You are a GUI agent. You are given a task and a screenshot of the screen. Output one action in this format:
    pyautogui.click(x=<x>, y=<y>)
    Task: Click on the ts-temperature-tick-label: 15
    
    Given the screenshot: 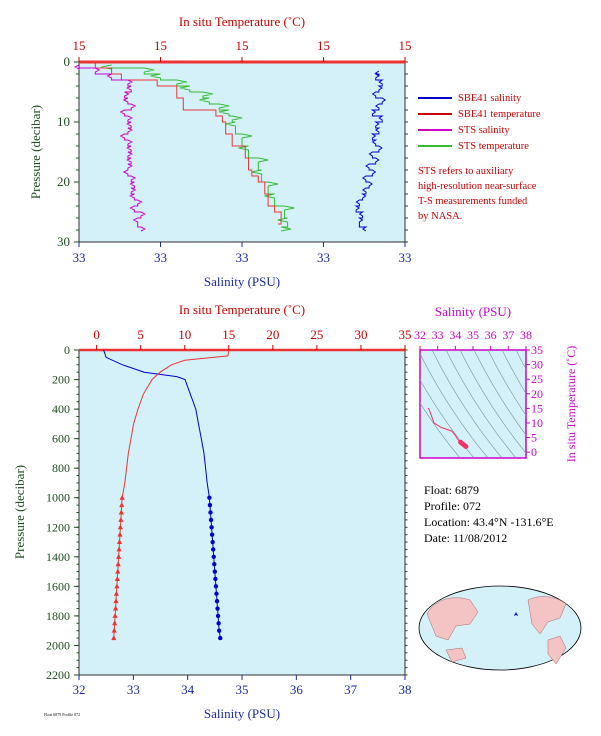 What is the action you would take?
    pyautogui.click(x=537, y=408)
    